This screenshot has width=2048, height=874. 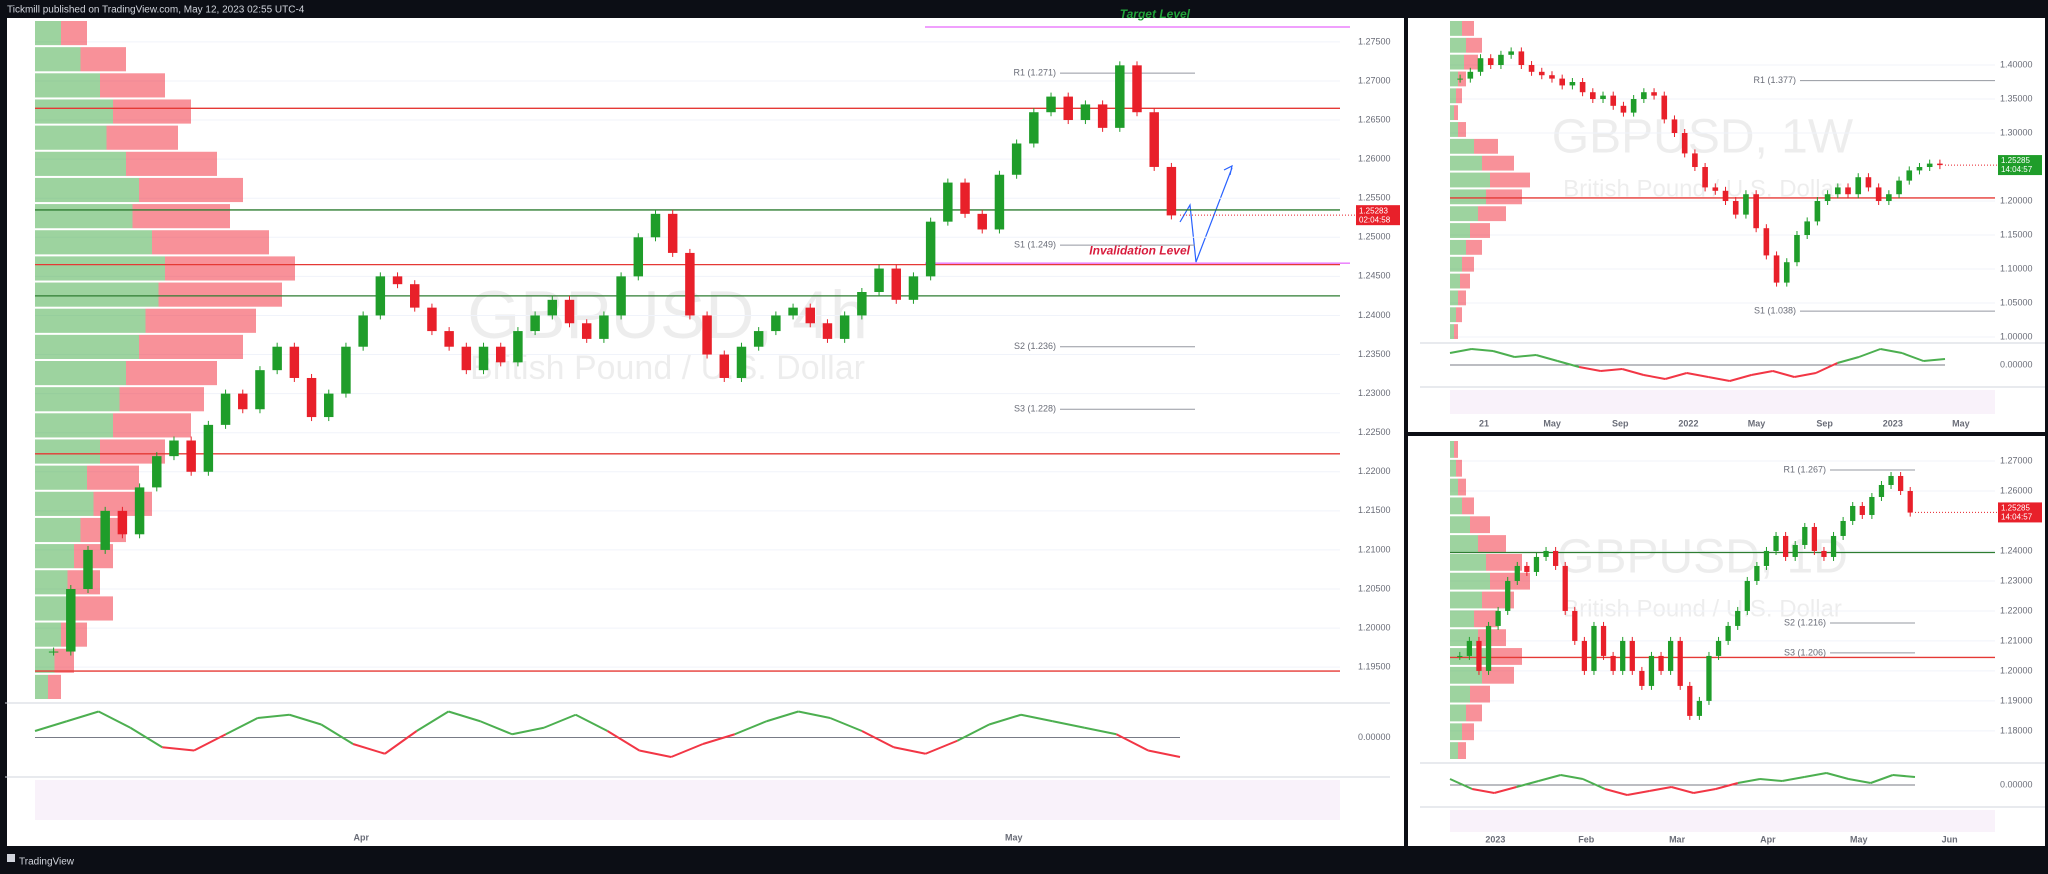 What do you see at coordinates (2017, 517) in the screenshot?
I see `countdown: 14:04:57` at bounding box center [2017, 517].